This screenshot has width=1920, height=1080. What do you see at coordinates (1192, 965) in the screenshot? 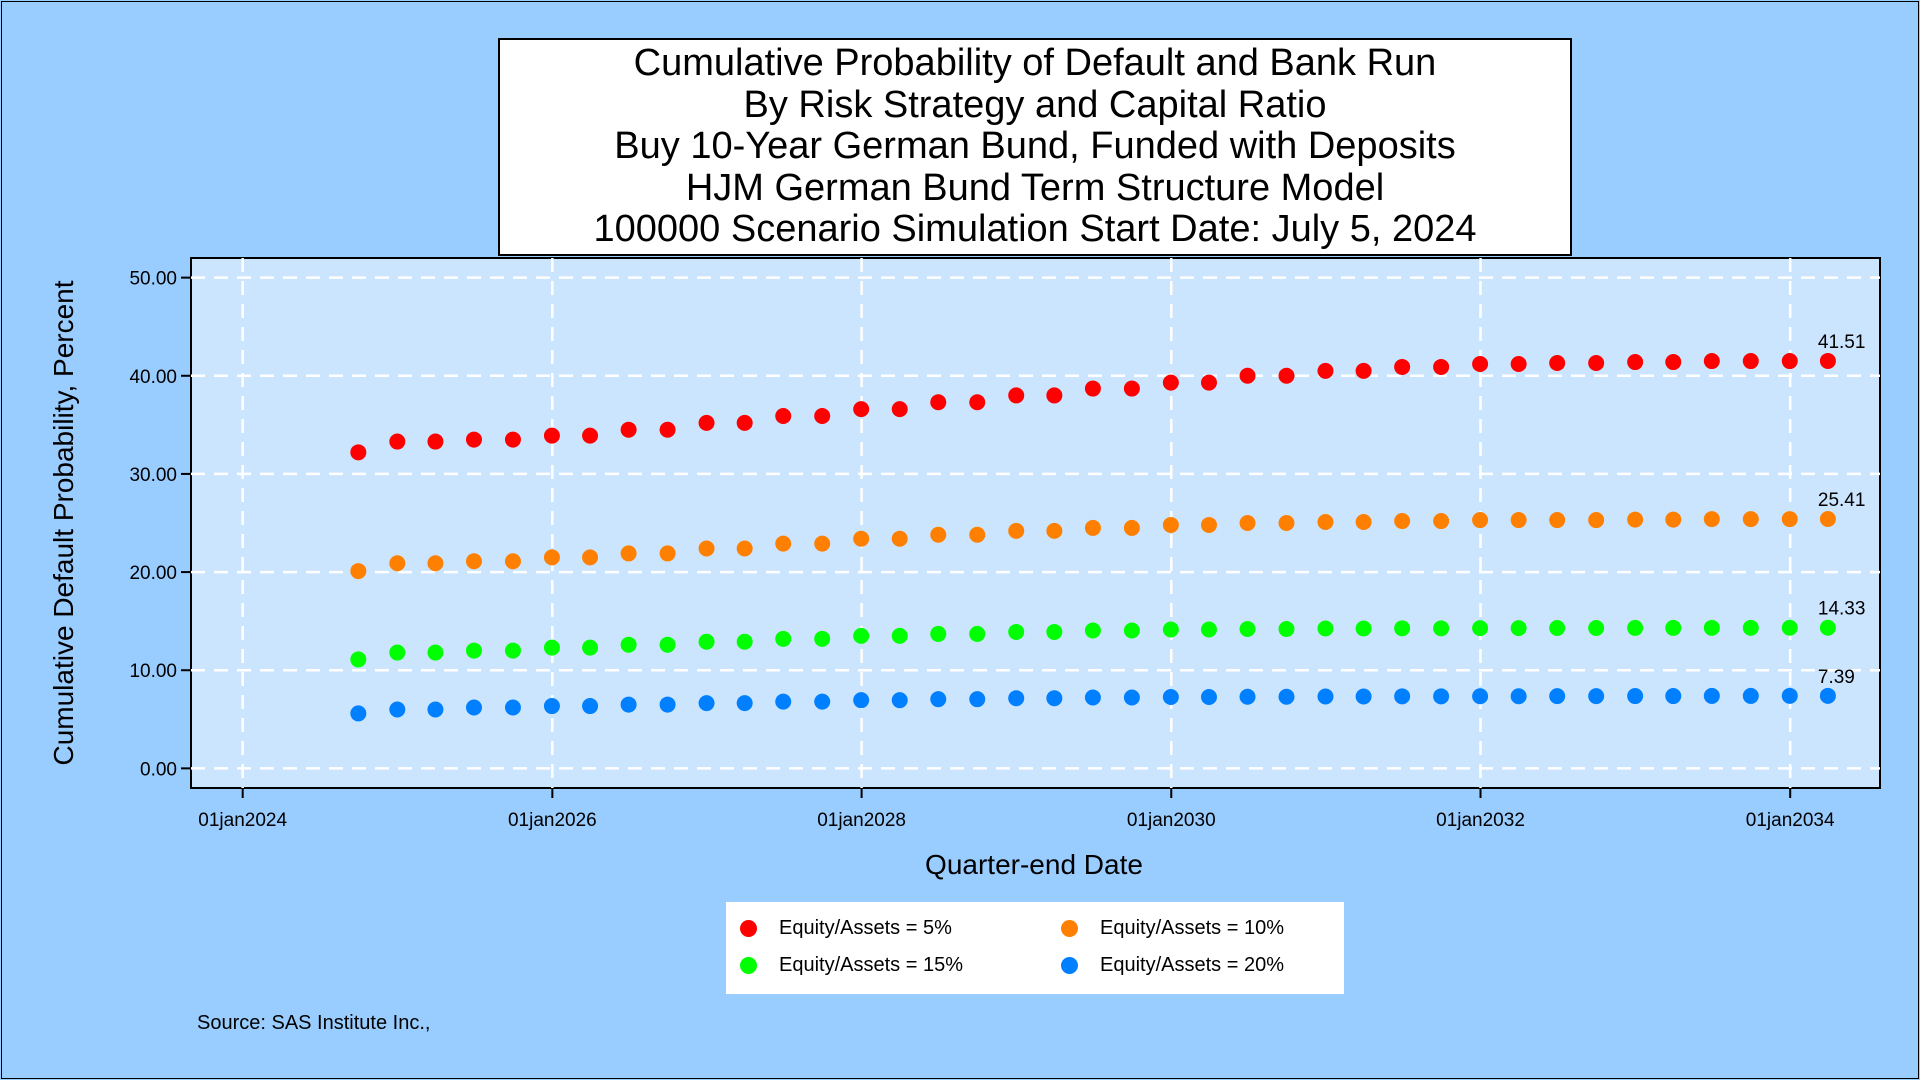
I see `legend-label-20pct: Equity/Assets = 20%` at bounding box center [1192, 965].